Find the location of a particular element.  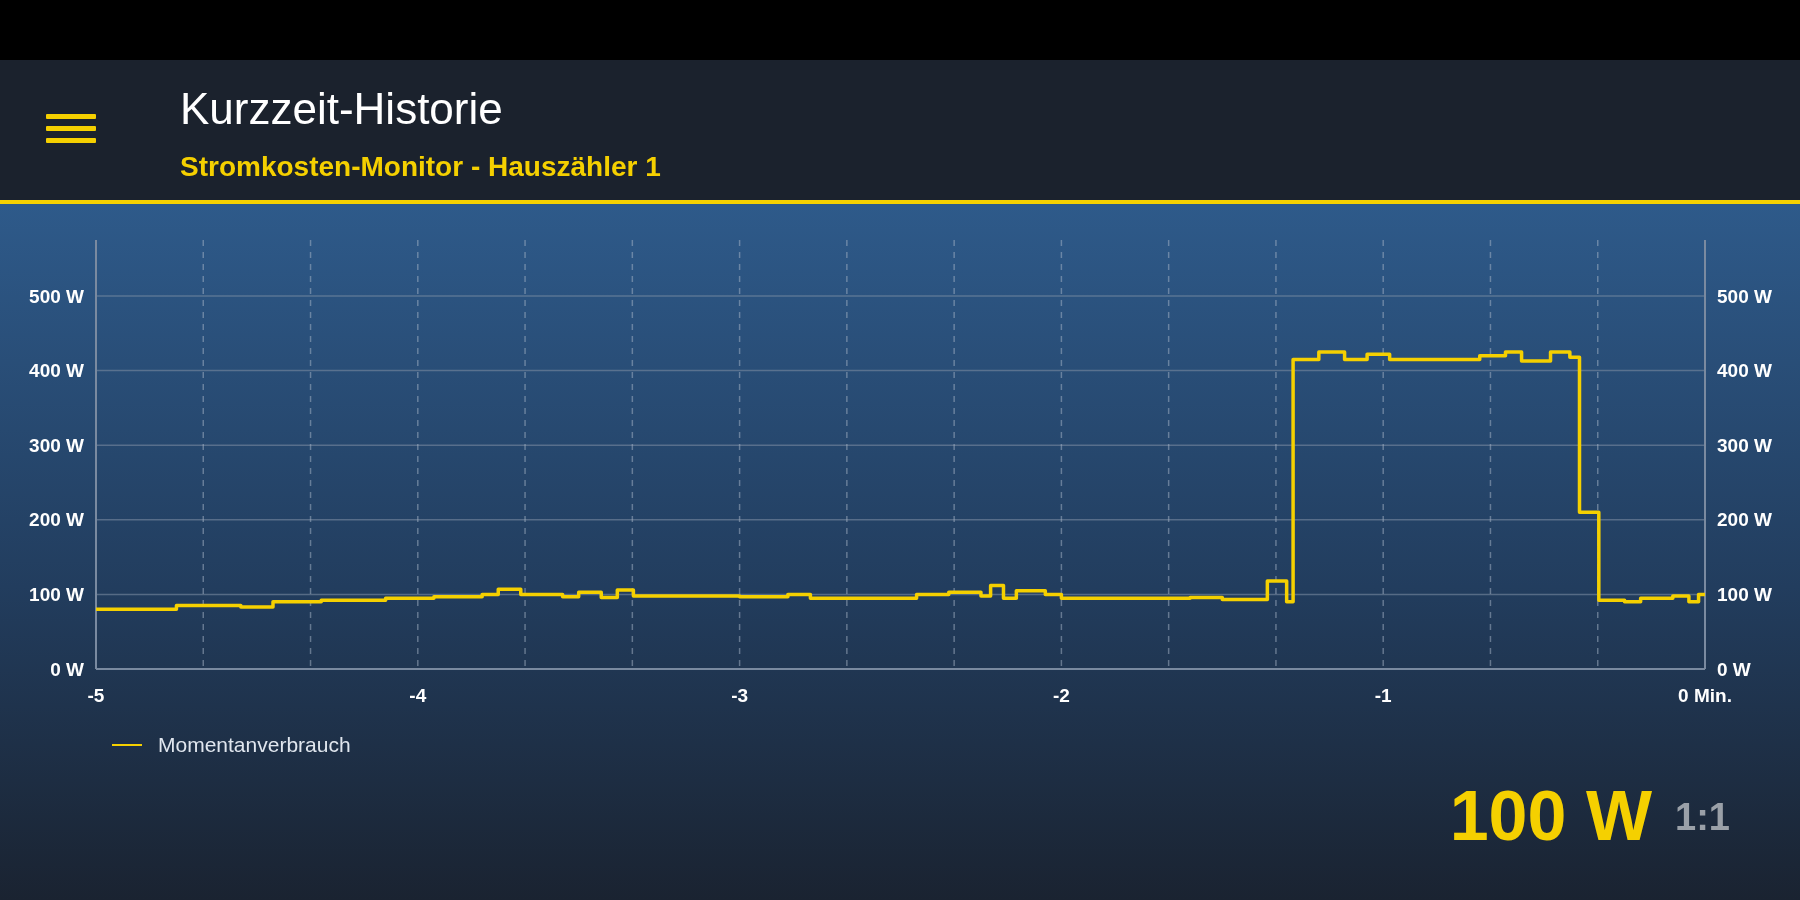

y-tick-label: 100 W is located at coordinates (57, 595).